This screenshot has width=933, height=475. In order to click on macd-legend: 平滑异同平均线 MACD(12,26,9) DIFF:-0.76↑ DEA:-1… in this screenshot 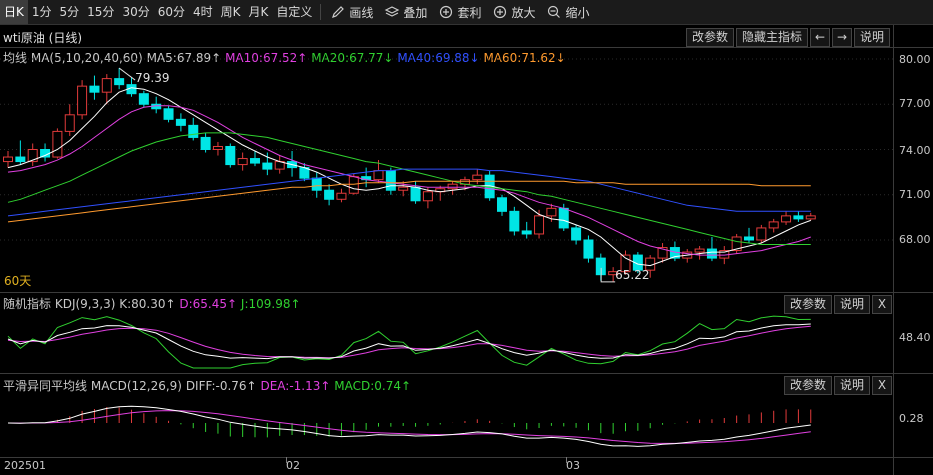, I will do `click(207, 385)`.